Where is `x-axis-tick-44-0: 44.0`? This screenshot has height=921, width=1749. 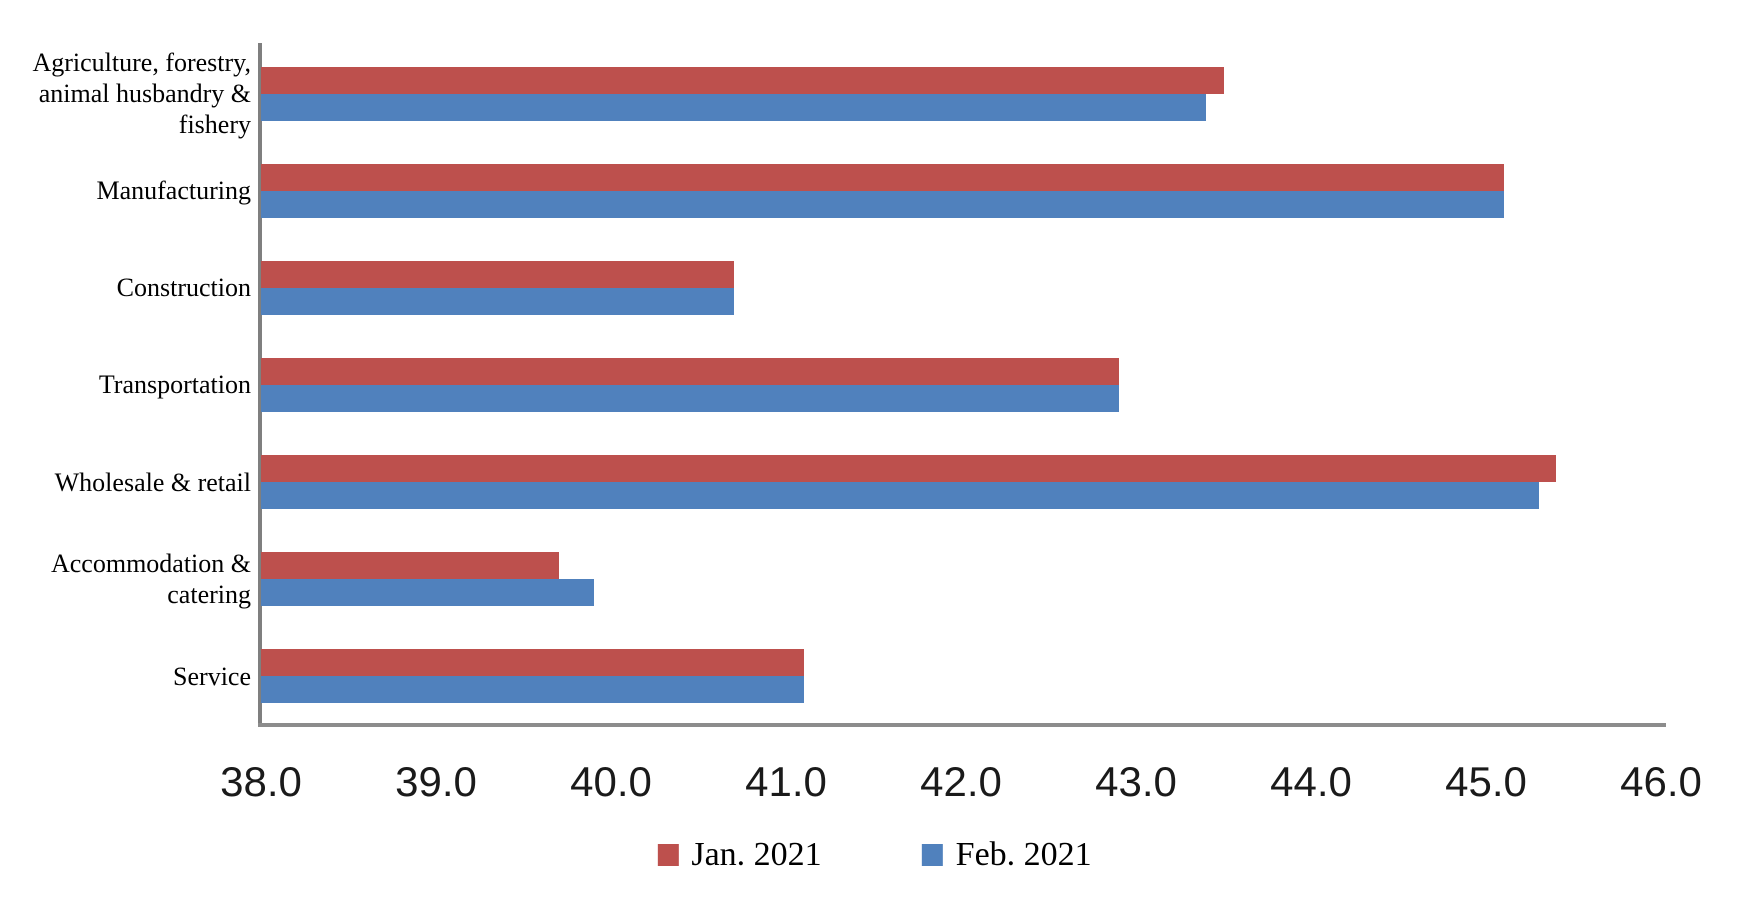 x-axis-tick-44-0: 44.0 is located at coordinates (1311, 781).